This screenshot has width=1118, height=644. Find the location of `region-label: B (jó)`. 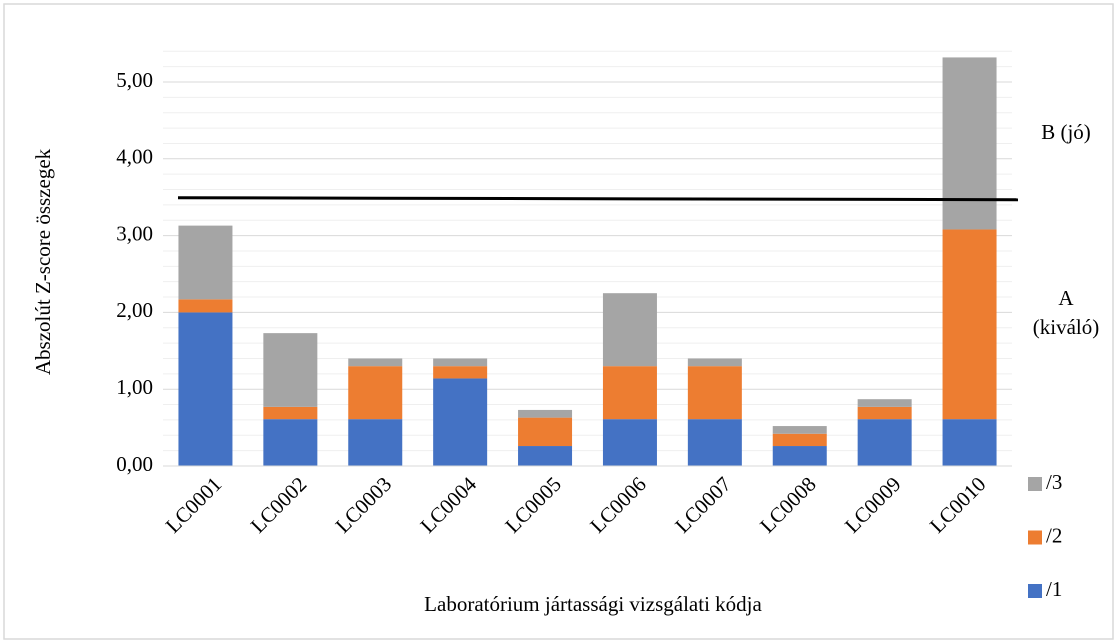

region-label: B (jó) is located at coordinates (1066, 132).